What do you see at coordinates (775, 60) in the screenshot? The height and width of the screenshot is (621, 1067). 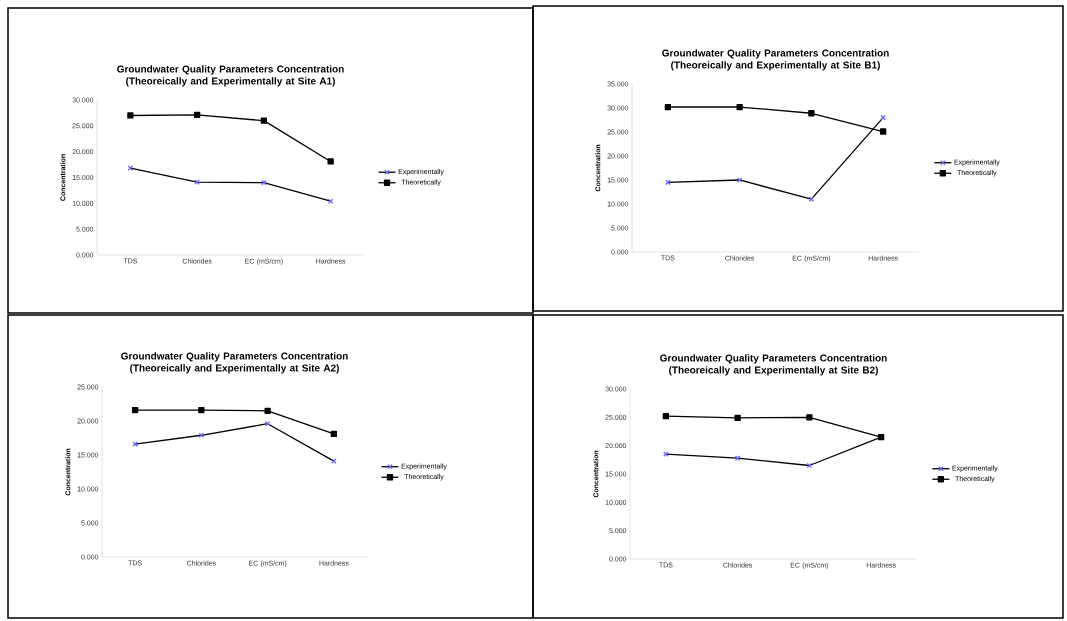 I see `chart-title: Groundwater Quality Parameters Concentration (Theoreically and Experimentally at Site B1)` at bounding box center [775, 60].